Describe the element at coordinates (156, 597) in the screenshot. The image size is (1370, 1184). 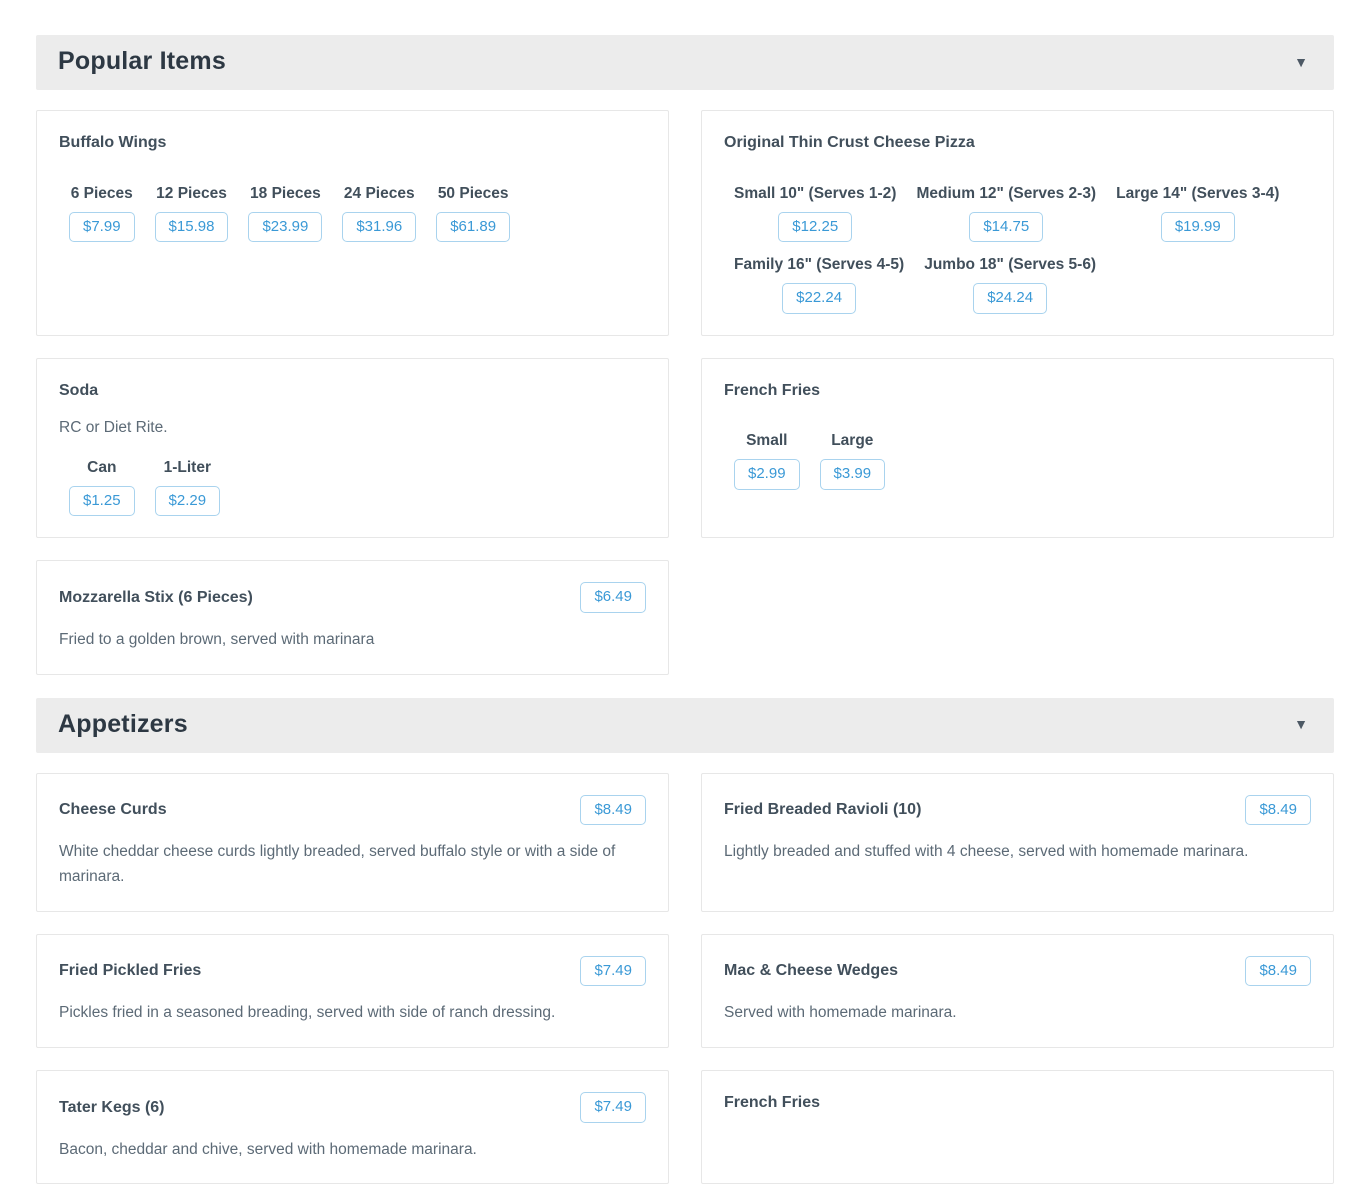
I see `item-title: Mozzarella Stix (6 Pieces)` at that location.